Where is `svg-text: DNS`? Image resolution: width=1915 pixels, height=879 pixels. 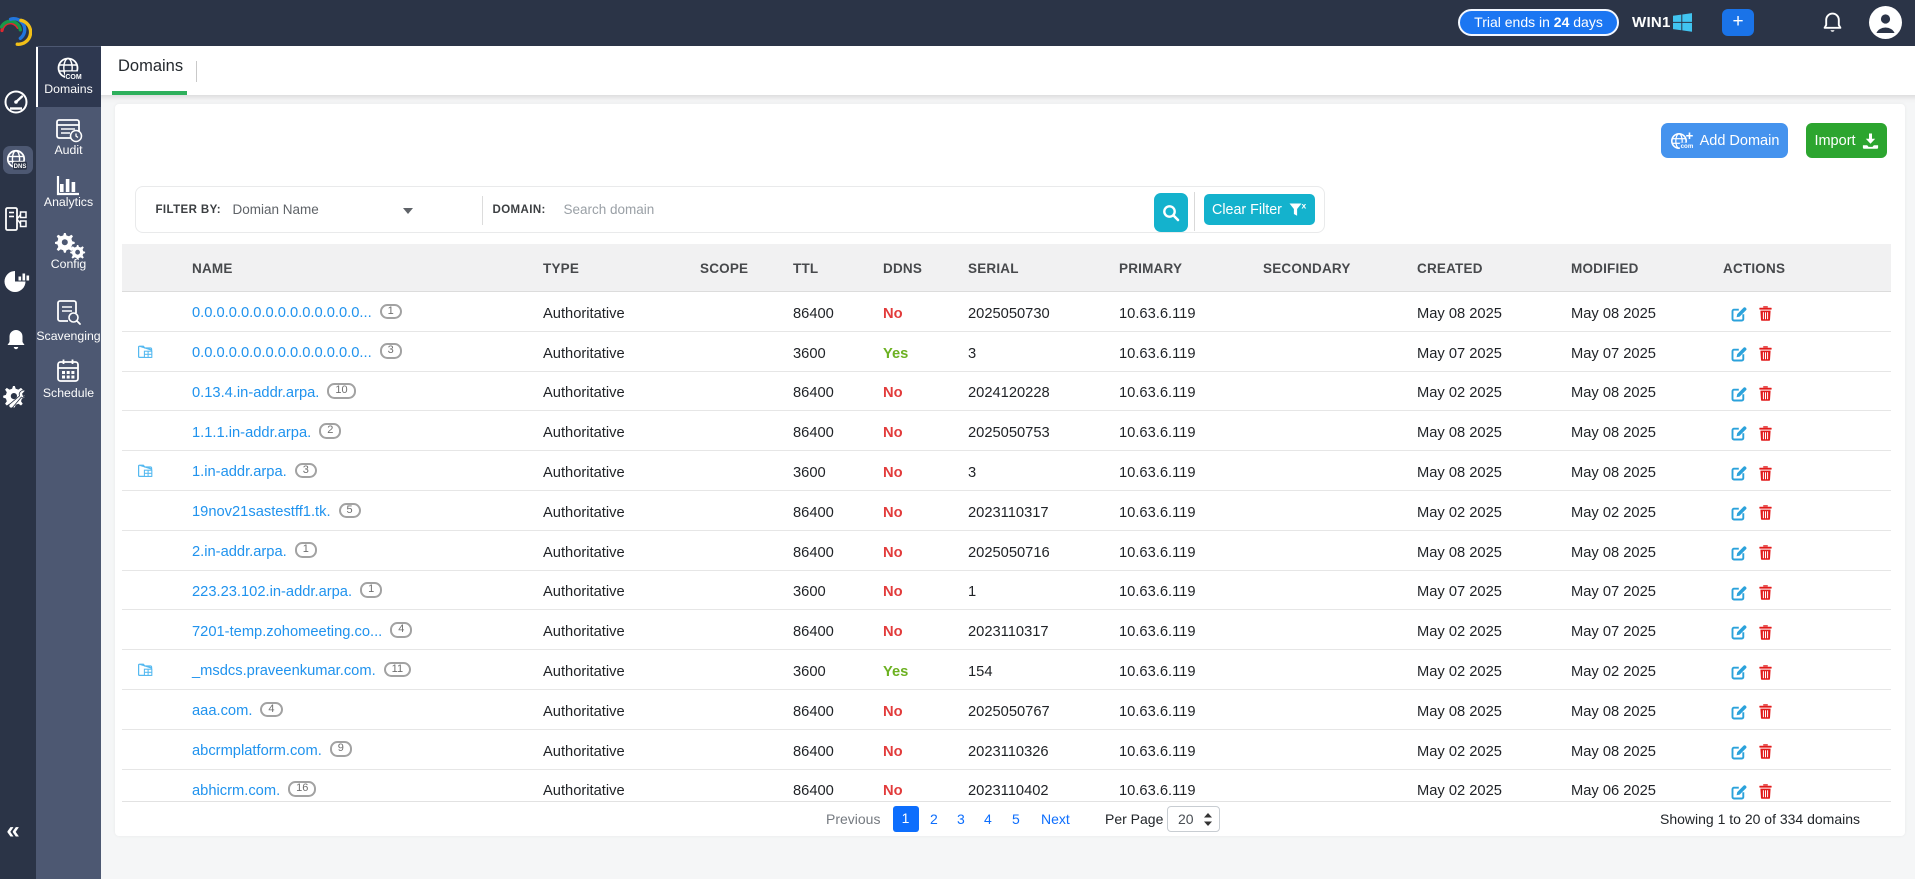
svg-text: DNS is located at coordinates (20, 167).